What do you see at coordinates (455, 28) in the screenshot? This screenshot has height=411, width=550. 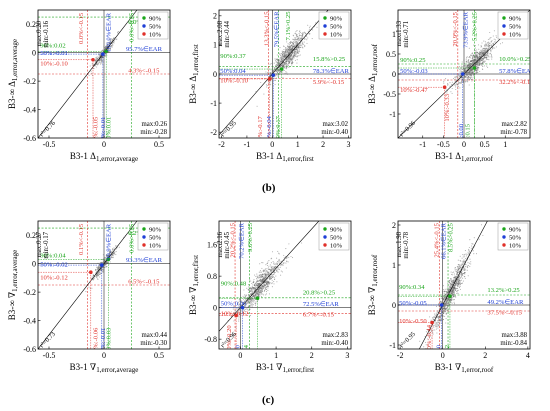 I see `annotation-label: 20.9%<-0.15` at bounding box center [455, 28].